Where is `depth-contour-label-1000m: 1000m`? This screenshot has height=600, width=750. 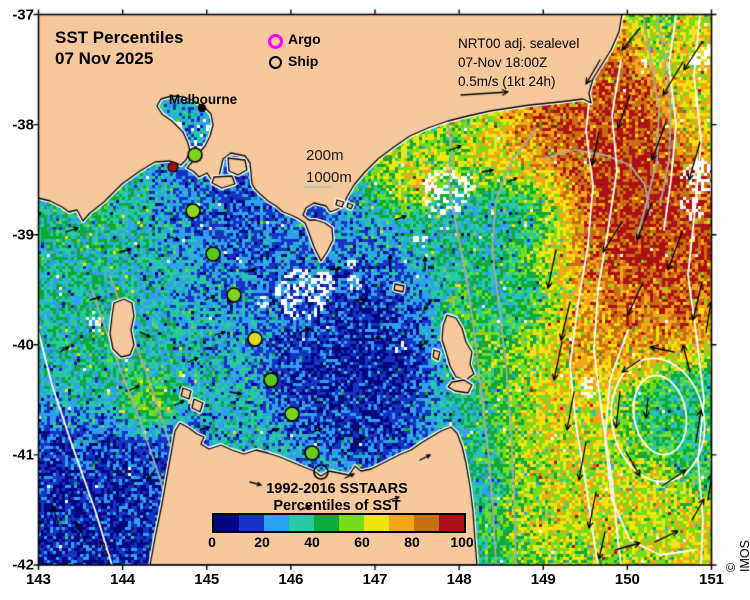 depth-contour-label-1000m: 1000m is located at coordinates (329, 177).